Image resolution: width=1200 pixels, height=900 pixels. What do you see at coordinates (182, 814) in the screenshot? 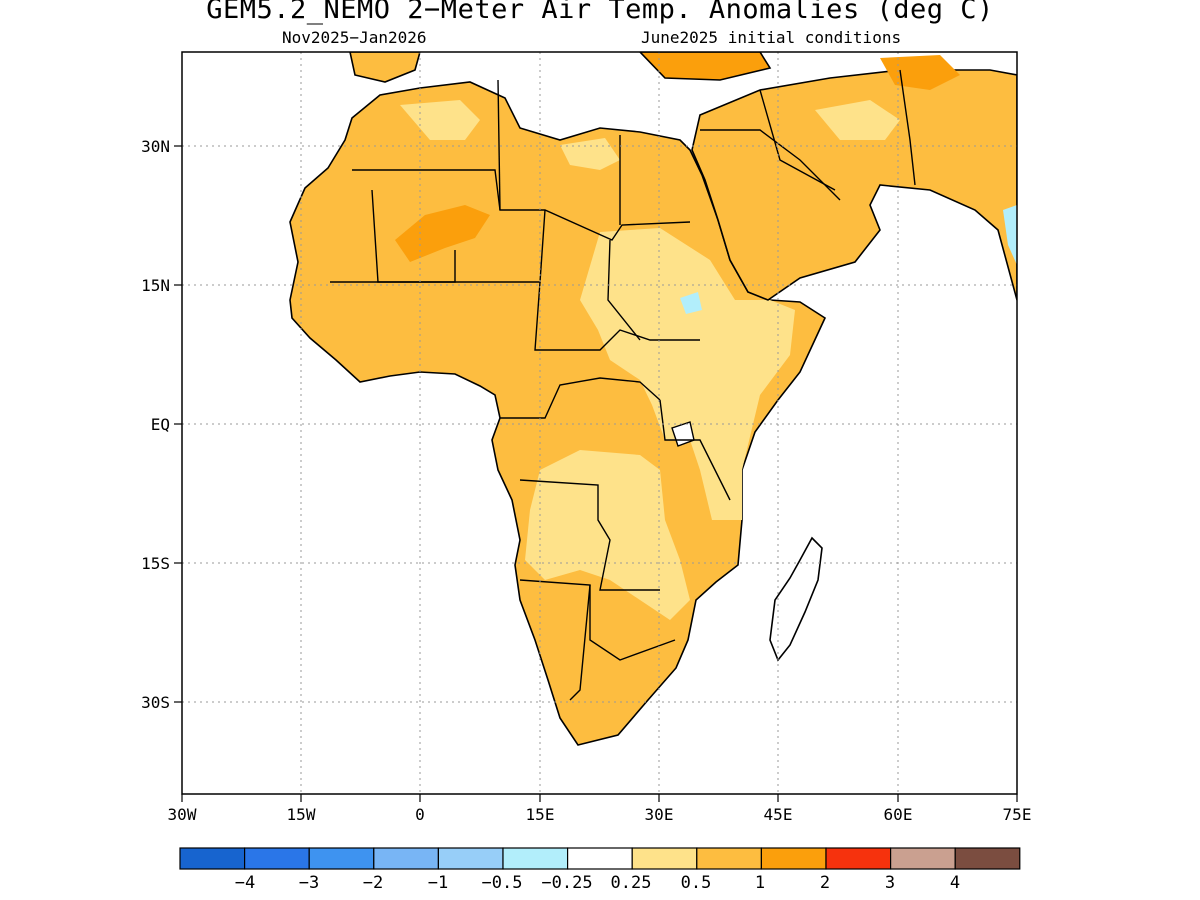
I see `x-tick-label: 30W` at bounding box center [182, 814].